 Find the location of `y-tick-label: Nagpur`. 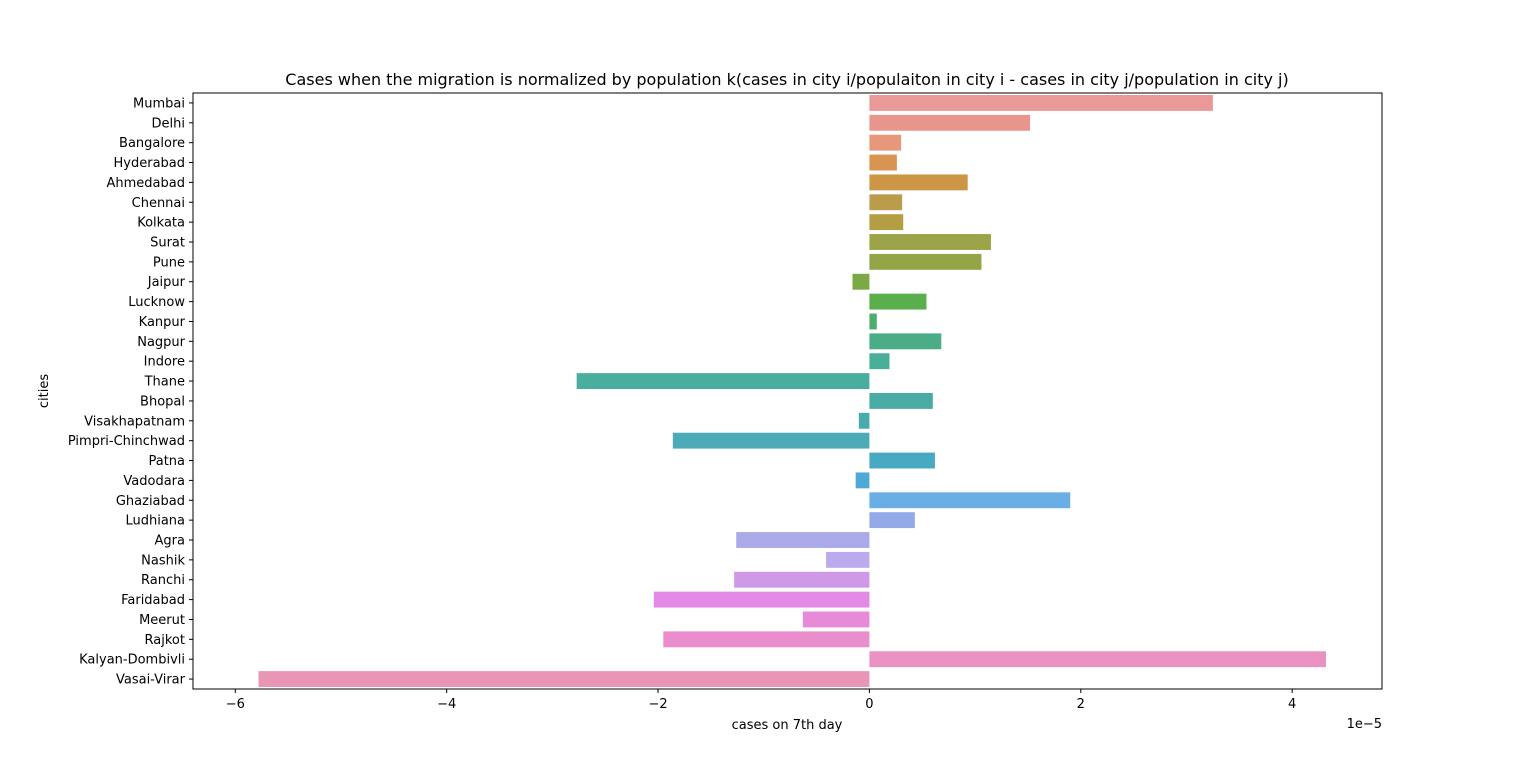

y-tick-label: Nagpur is located at coordinates (161, 342).